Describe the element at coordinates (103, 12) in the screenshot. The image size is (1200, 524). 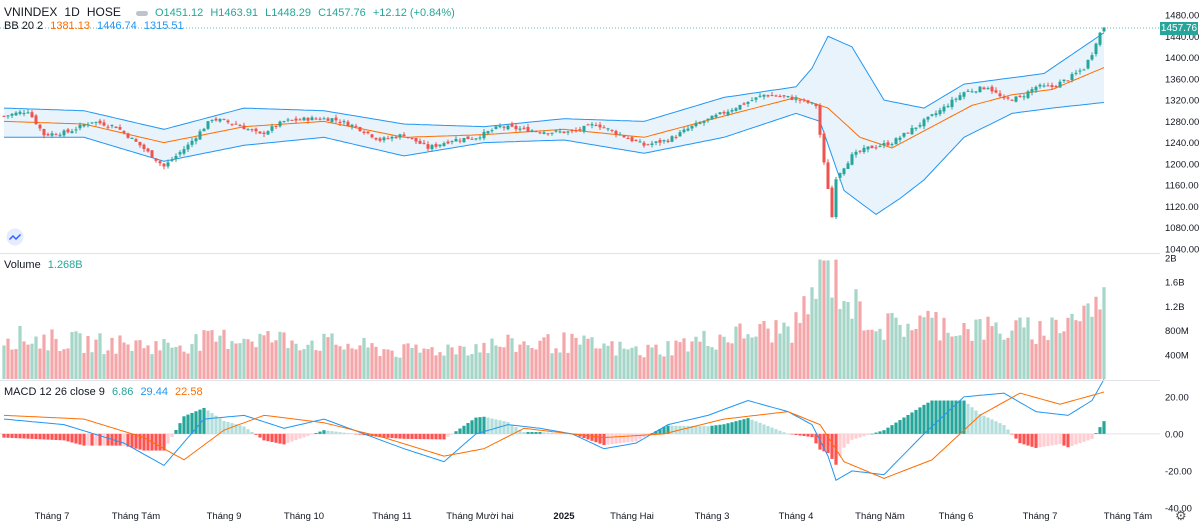
I see `exchange: HOSE` at that location.